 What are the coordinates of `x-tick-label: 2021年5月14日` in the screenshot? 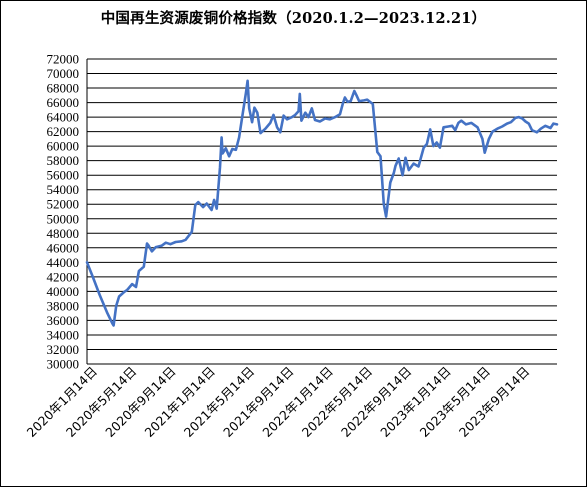 It's located at (219, 402).